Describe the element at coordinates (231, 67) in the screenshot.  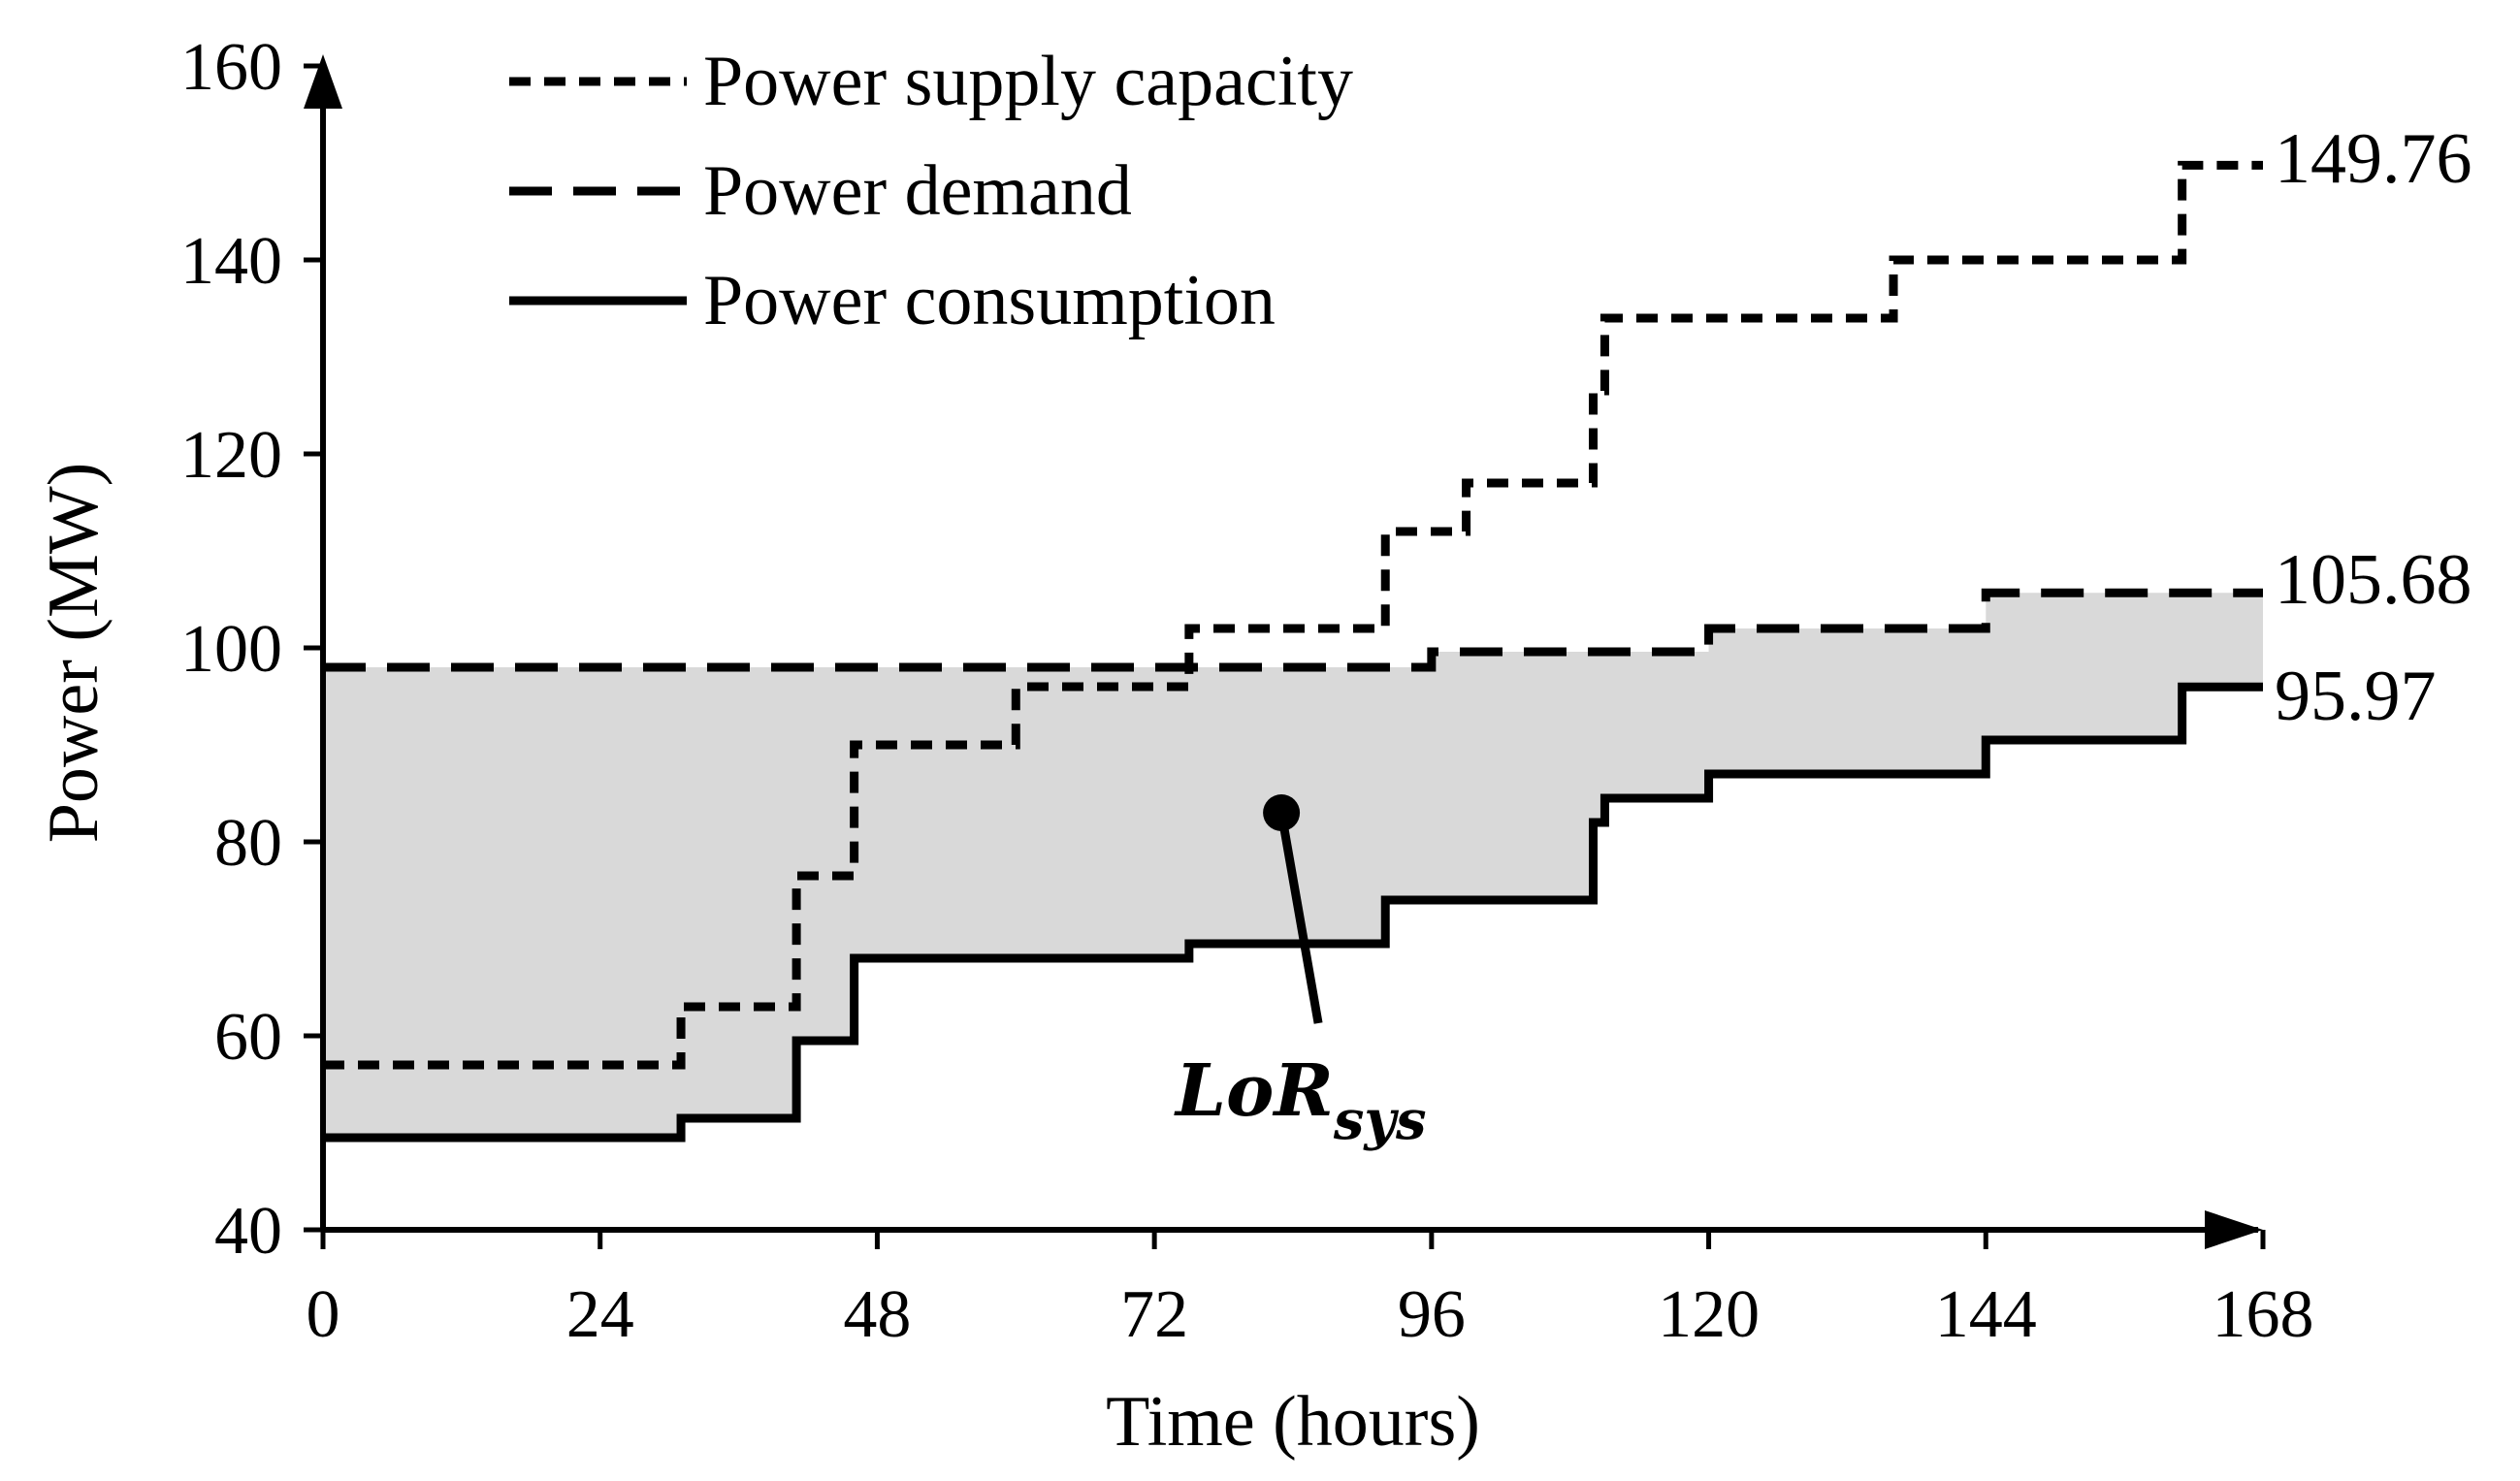
I see `y-tick-label: 160` at that location.